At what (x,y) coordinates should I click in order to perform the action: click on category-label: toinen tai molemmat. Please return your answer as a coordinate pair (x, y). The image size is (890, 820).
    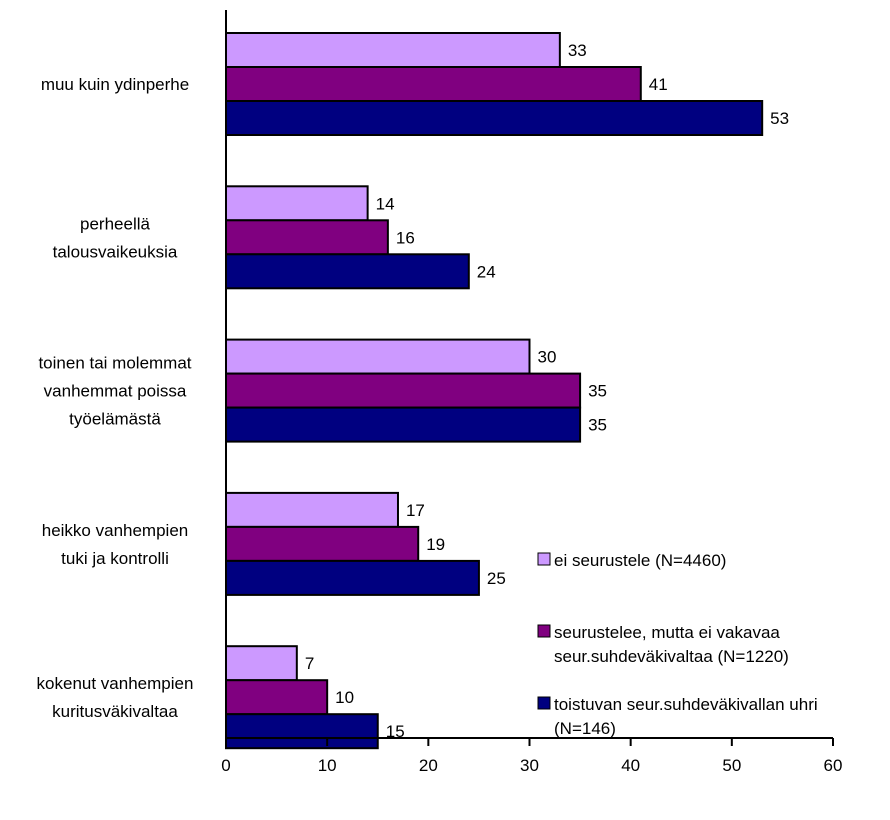
    Looking at the image, I should click on (114, 363).